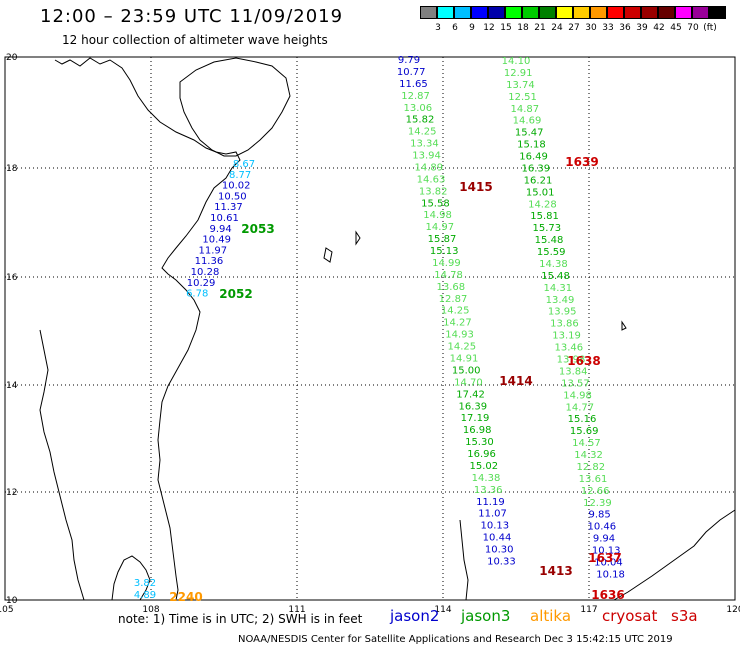 The image size is (740, 650). What do you see at coordinates (228, 207) in the screenshot?
I see `swh-value: 11.37` at bounding box center [228, 207].